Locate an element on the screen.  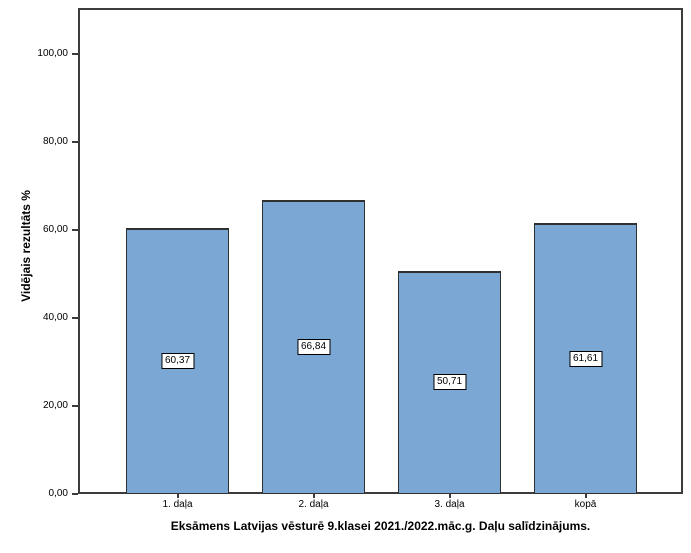
bar-value-label: 50,71 is located at coordinates (449, 382).